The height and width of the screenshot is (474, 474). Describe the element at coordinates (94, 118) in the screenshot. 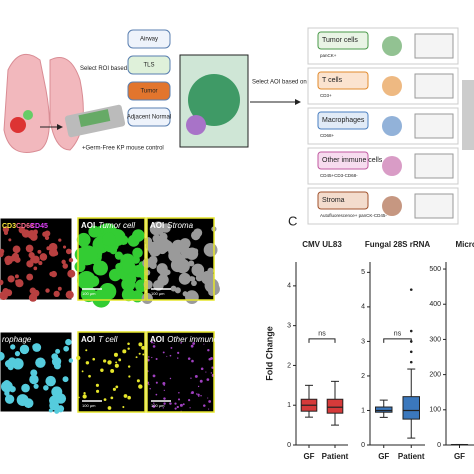

I see `slide-tissue` at that location.